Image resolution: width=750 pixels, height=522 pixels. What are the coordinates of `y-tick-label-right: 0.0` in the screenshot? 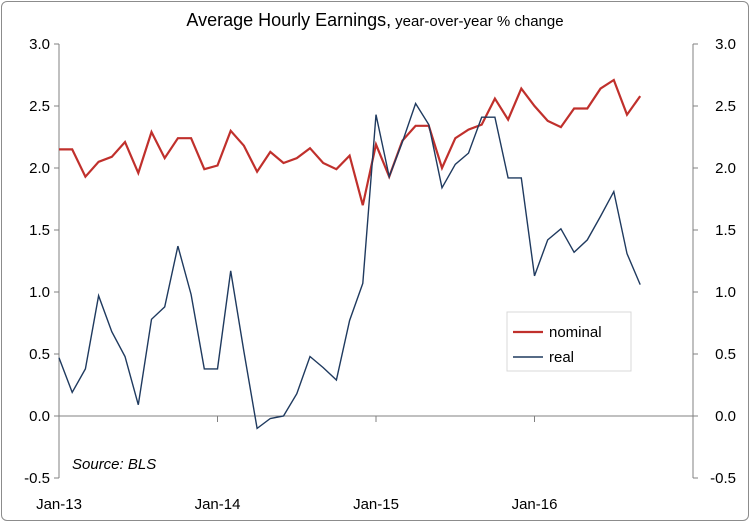 It's located at (725, 416).